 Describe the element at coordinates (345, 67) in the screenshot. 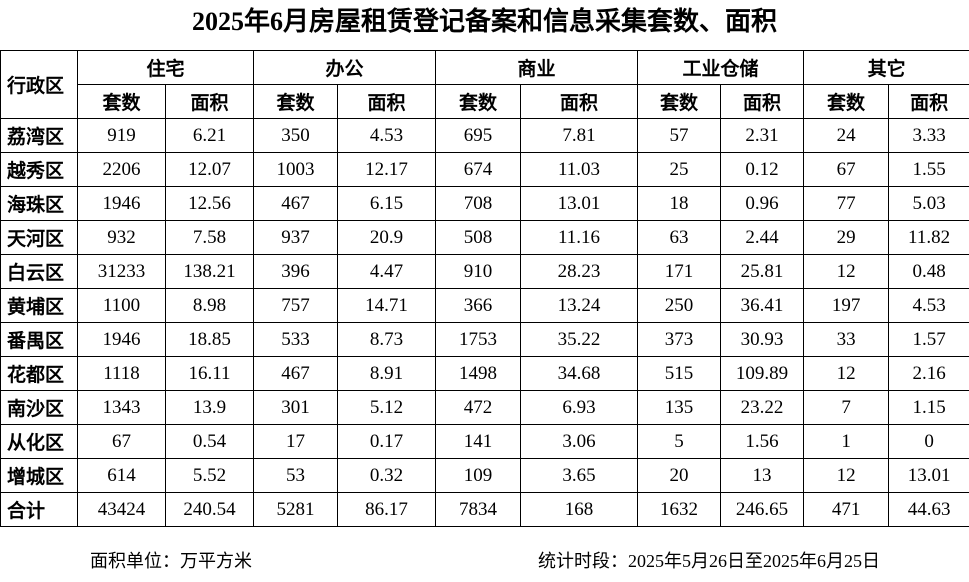

I see `group-header: 办公` at that location.